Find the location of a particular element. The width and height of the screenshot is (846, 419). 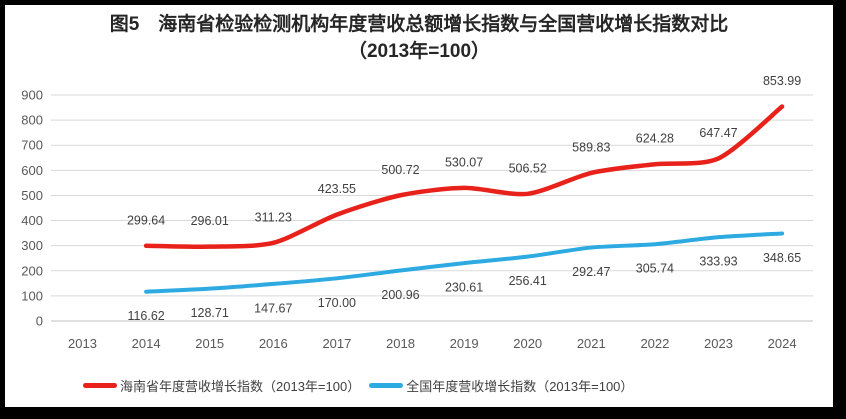

x-tick-label: 2020 is located at coordinates (527, 343).